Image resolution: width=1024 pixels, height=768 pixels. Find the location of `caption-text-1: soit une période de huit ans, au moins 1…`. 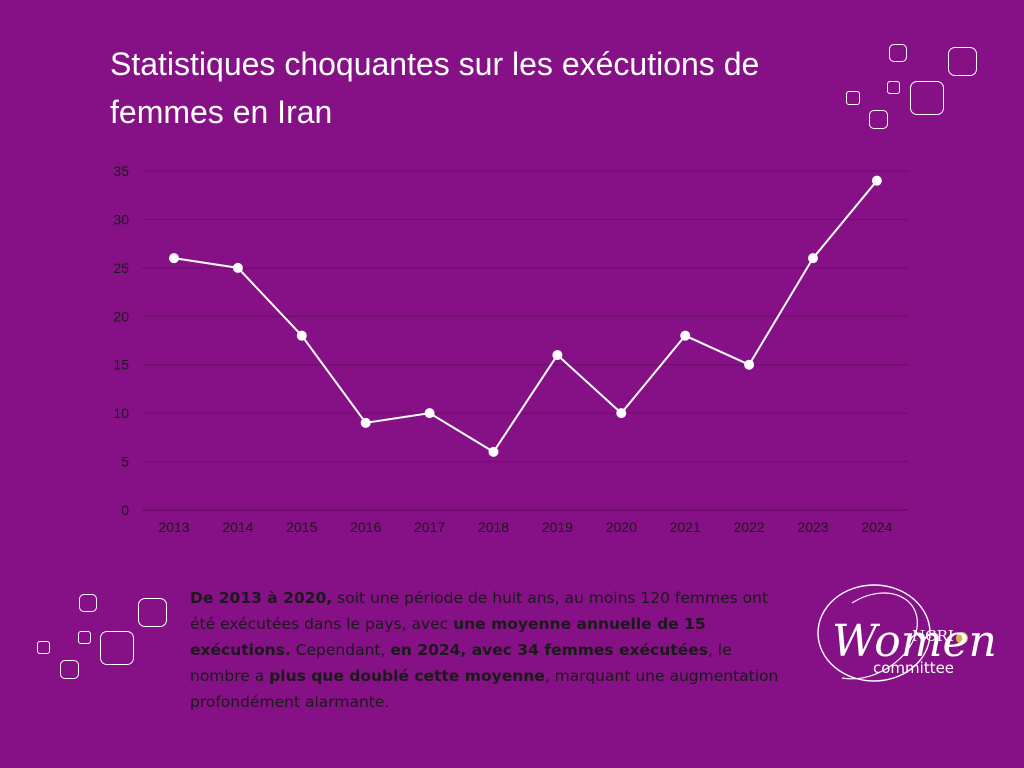

caption-text-1: soit une période de huit ans, au moins 1… is located at coordinates (479, 611).